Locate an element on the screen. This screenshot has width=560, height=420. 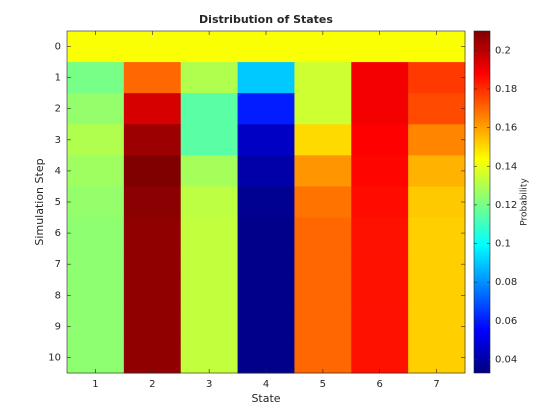
x-tick-label: 1 is located at coordinates (95, 384).